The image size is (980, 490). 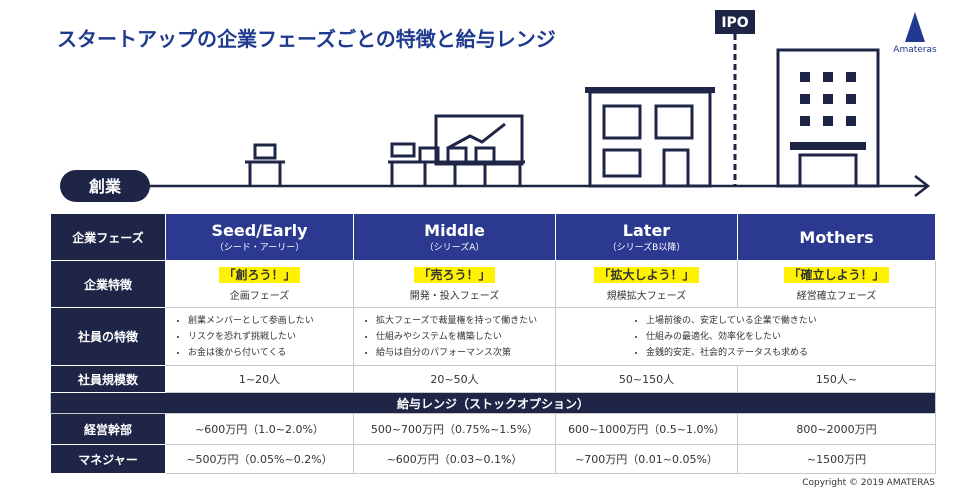 What do you see at coordinates (454, 429) in the screenshot?
I see `executive-cell: 500~700万円（0.75%~1.5%）` at bounding box center [454, 429].